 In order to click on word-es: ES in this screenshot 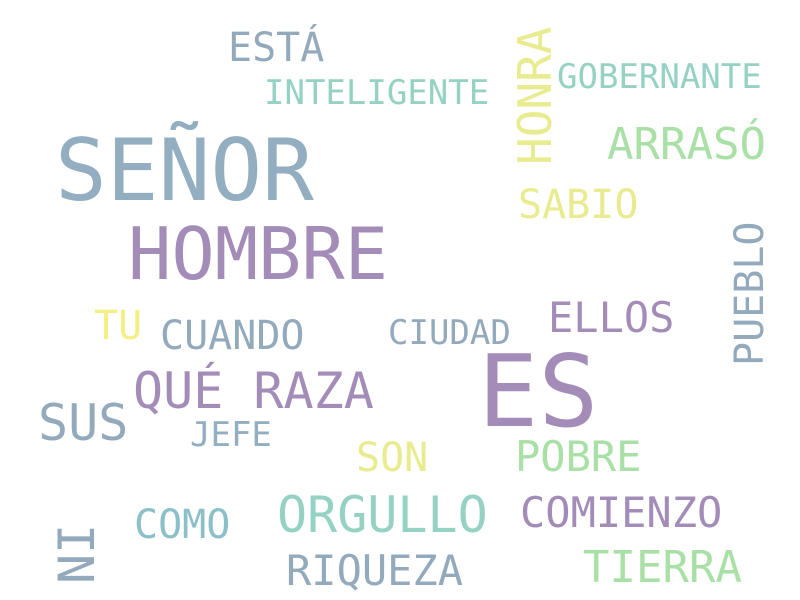, I will do `click(538, 391)`.